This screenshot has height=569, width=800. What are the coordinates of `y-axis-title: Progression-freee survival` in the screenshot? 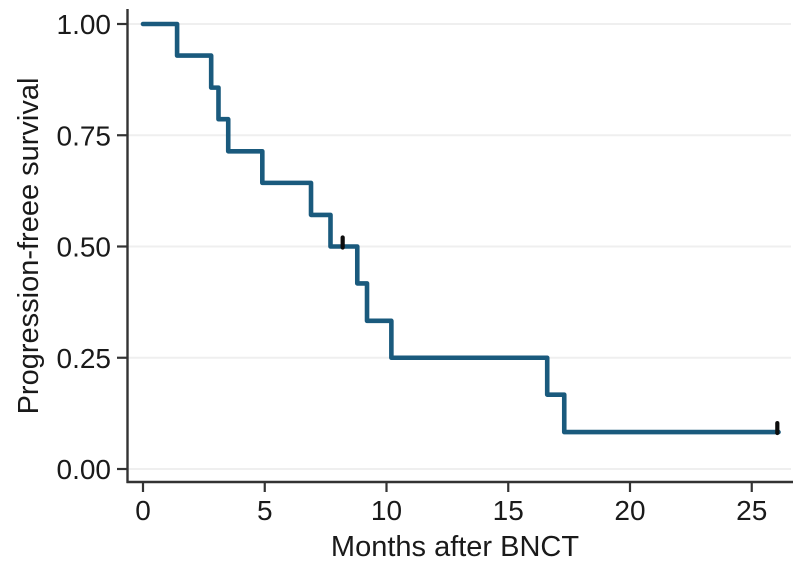 It's located at (29, 246).